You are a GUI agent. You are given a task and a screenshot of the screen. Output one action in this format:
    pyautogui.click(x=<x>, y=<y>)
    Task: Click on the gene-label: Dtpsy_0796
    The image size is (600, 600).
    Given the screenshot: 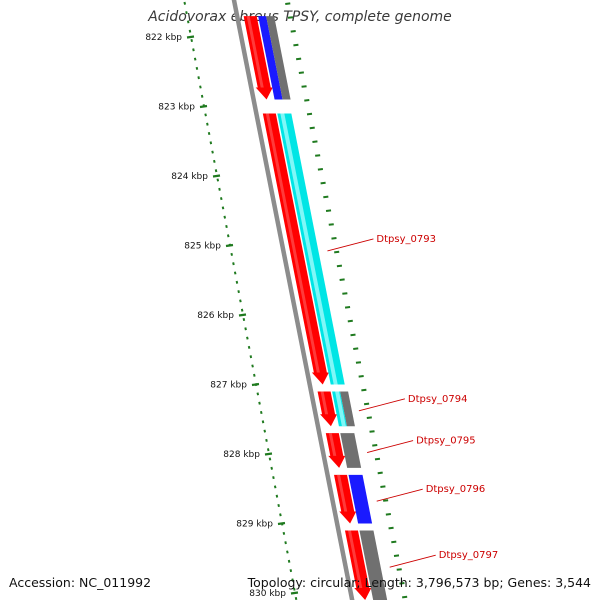 What is the action you would take?
    pyautogui.click(x=456, y=489)
    